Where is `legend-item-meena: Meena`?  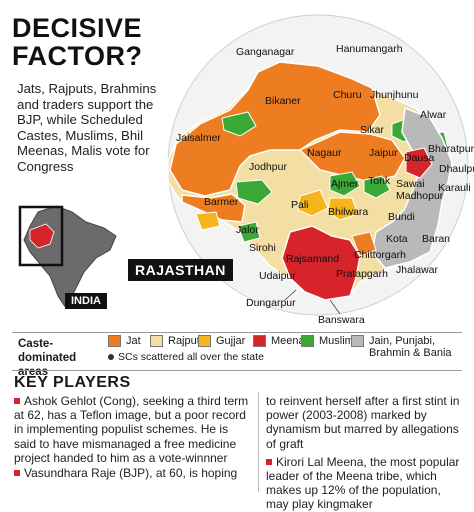 legend-item-meena: Meena is located at coordinates (279, 341).